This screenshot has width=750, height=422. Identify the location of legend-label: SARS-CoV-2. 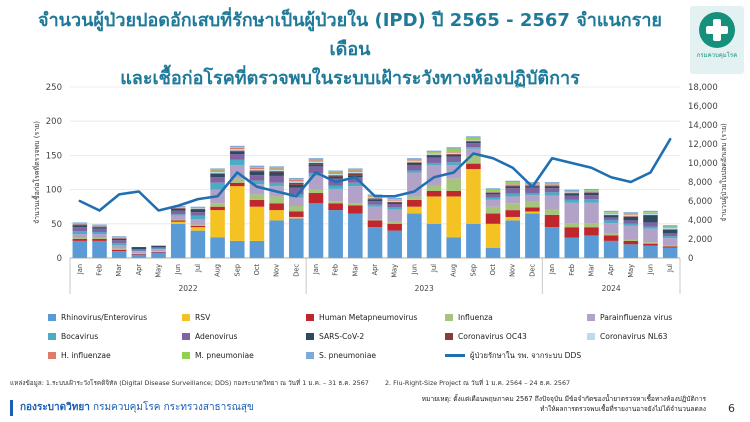
(342, 336).